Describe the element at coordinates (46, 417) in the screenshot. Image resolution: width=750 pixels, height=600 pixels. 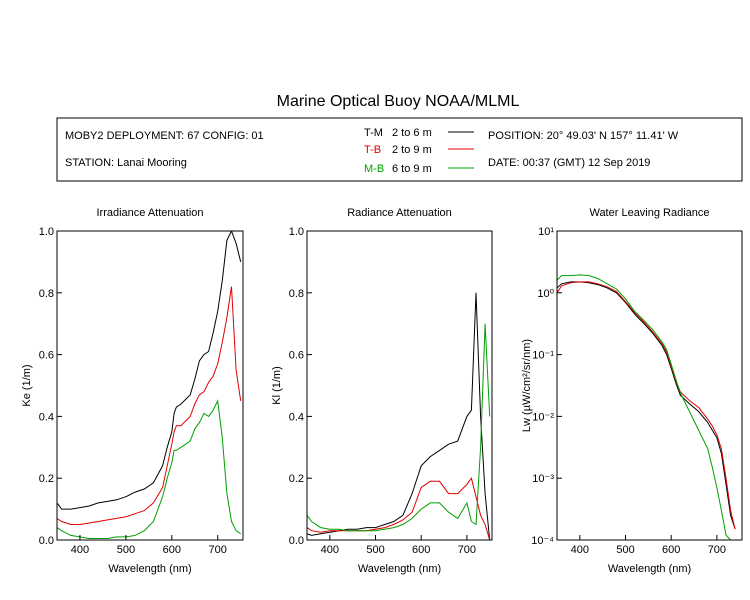
I see `chart-1-ytick-2: 0.4` at that location.